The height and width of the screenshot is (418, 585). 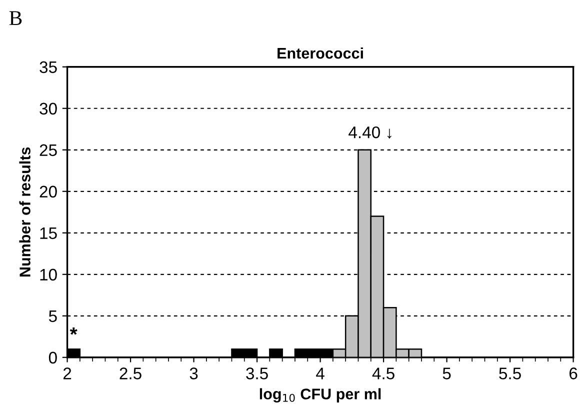 What do you see at coordinates (370, 132) in the screenshot?
I see `annotation: 4.40 ↓` at bounding box center [370, 132].